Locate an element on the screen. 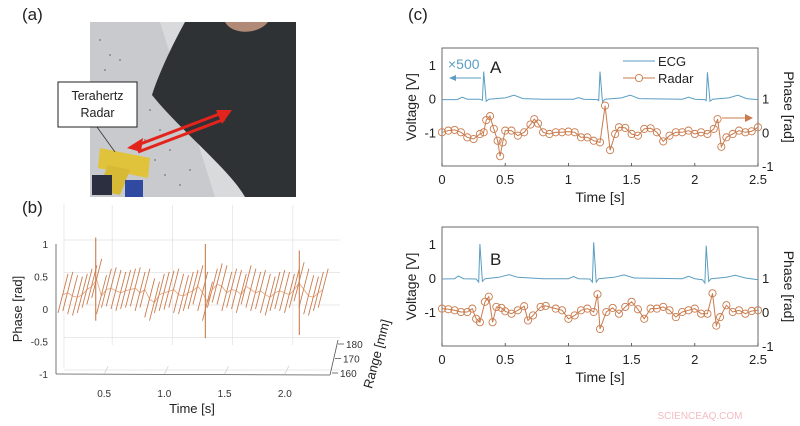  annotation-line2: Radar is located at coordinates (97, 113).